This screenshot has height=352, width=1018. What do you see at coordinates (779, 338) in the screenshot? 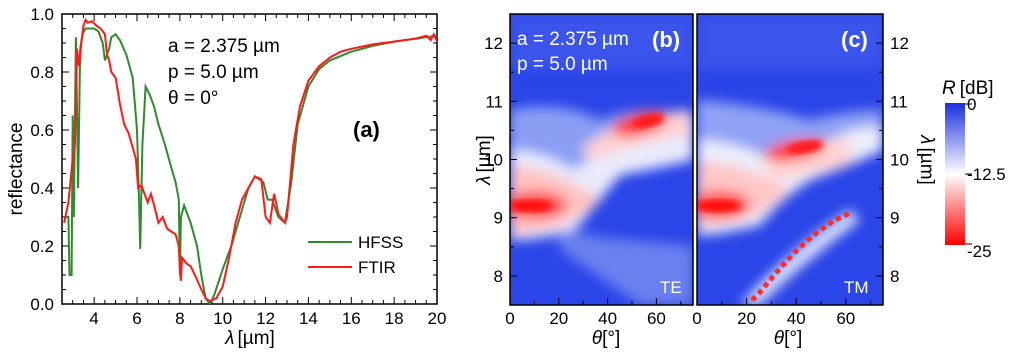
I see `panel-c-xlabel-symbol: θ` at bounding box center [779, 338].